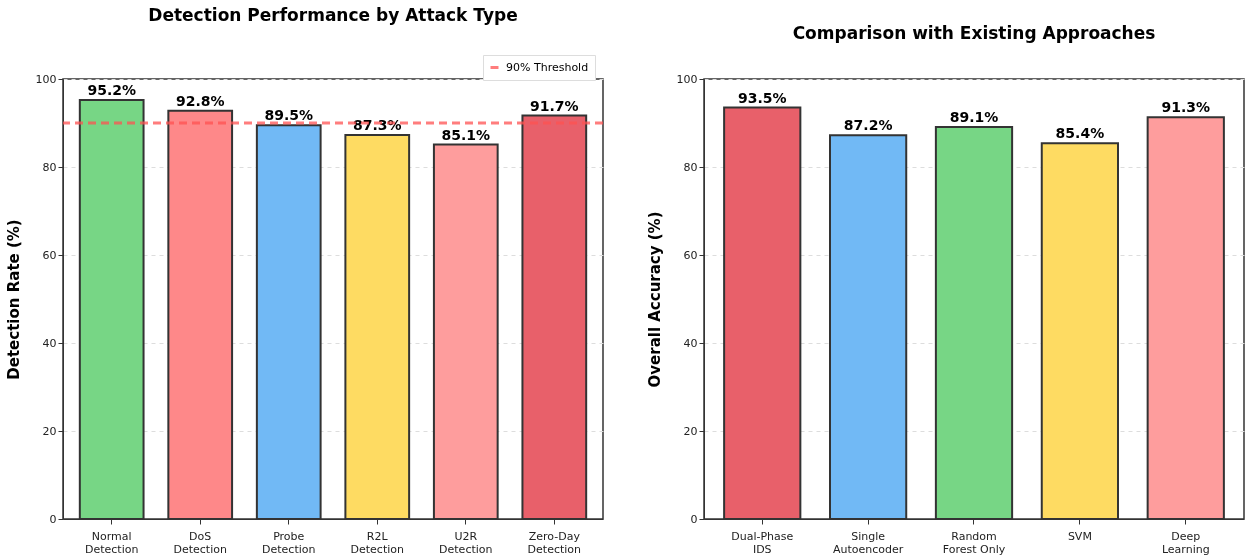 The height and width of the screenshot is (556, 1253). I want to click on data-label: 92.8%, so click(200, 100).